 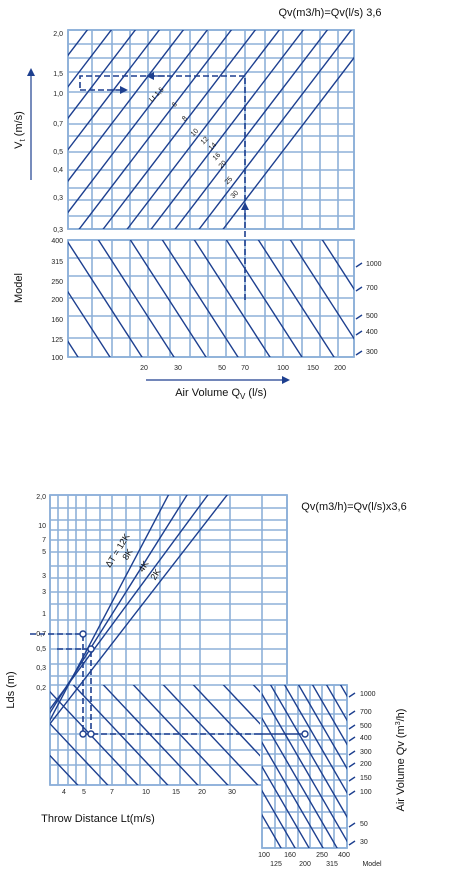 I want to click on chart1-upper-diagonals, so click(x=211, y=129).